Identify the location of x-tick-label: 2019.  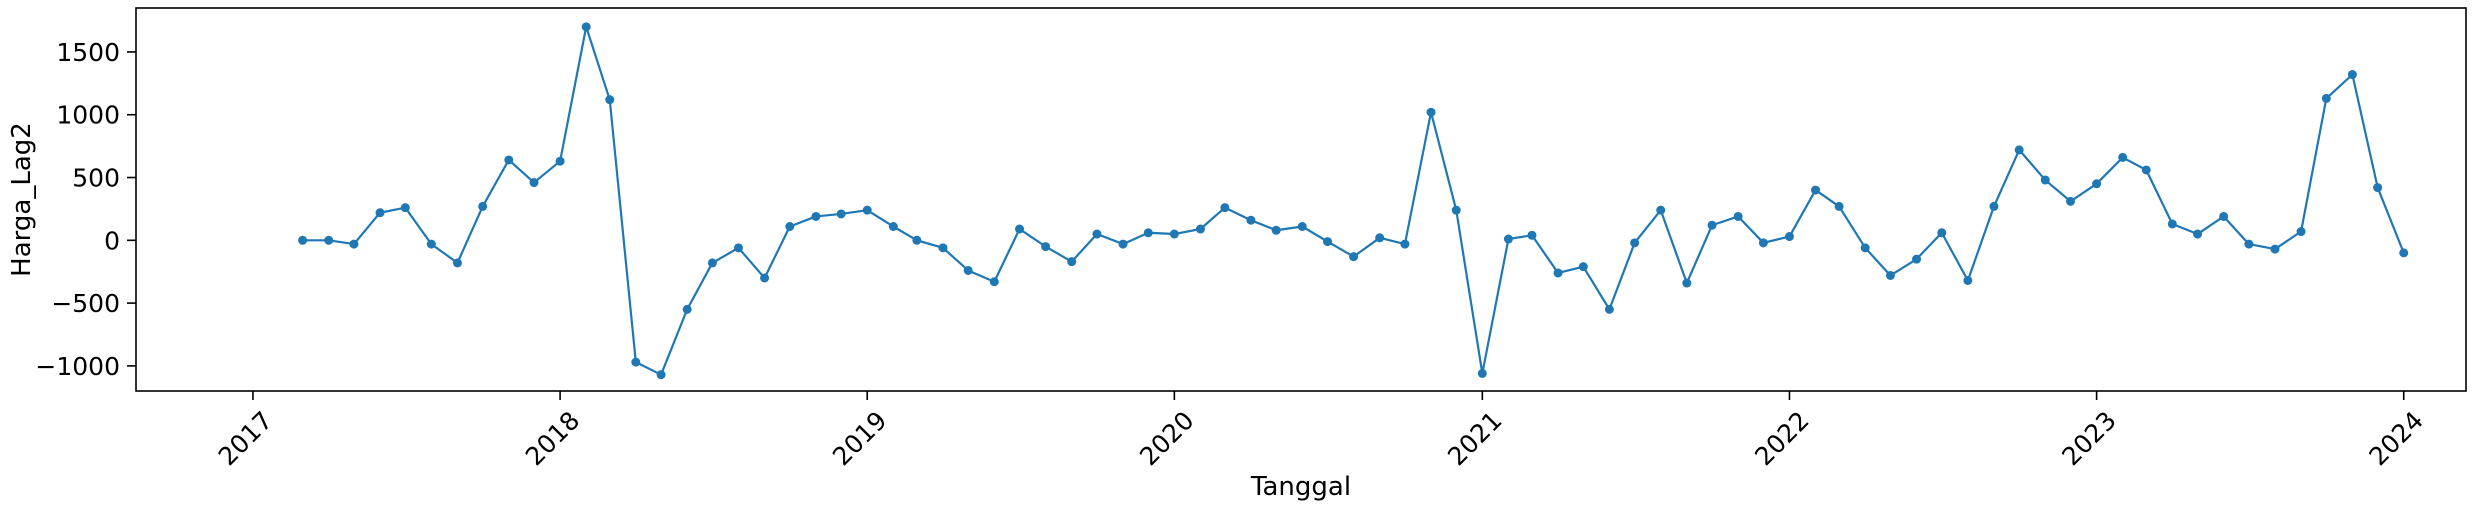
(859, 438).